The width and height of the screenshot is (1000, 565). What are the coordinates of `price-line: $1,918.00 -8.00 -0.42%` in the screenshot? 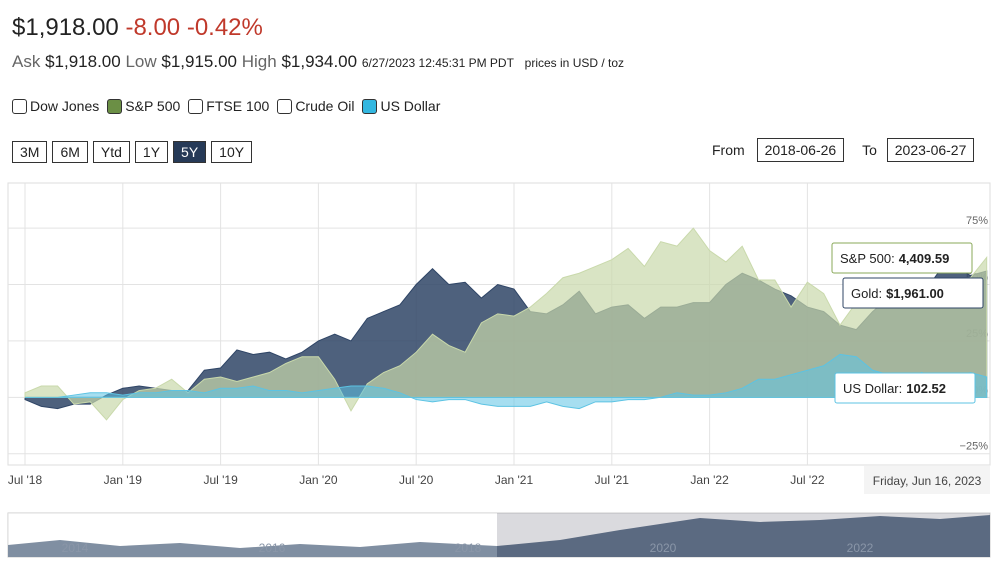 It's located at (137, 28).